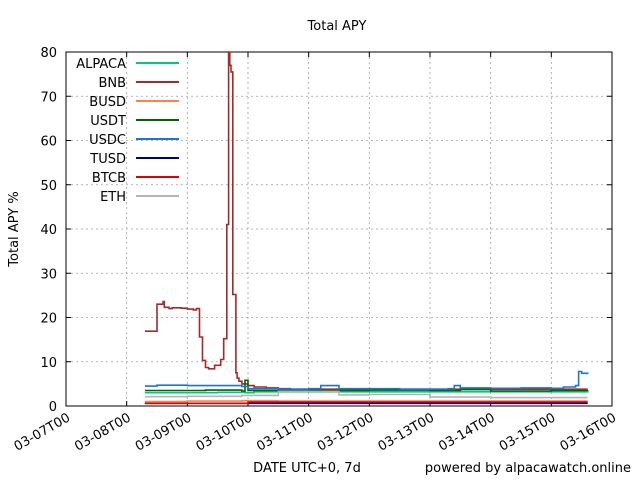  Describe the element at coordinates (588, 432) in the screenshot. I see `x-tick-label: 03-16T00` at that location.